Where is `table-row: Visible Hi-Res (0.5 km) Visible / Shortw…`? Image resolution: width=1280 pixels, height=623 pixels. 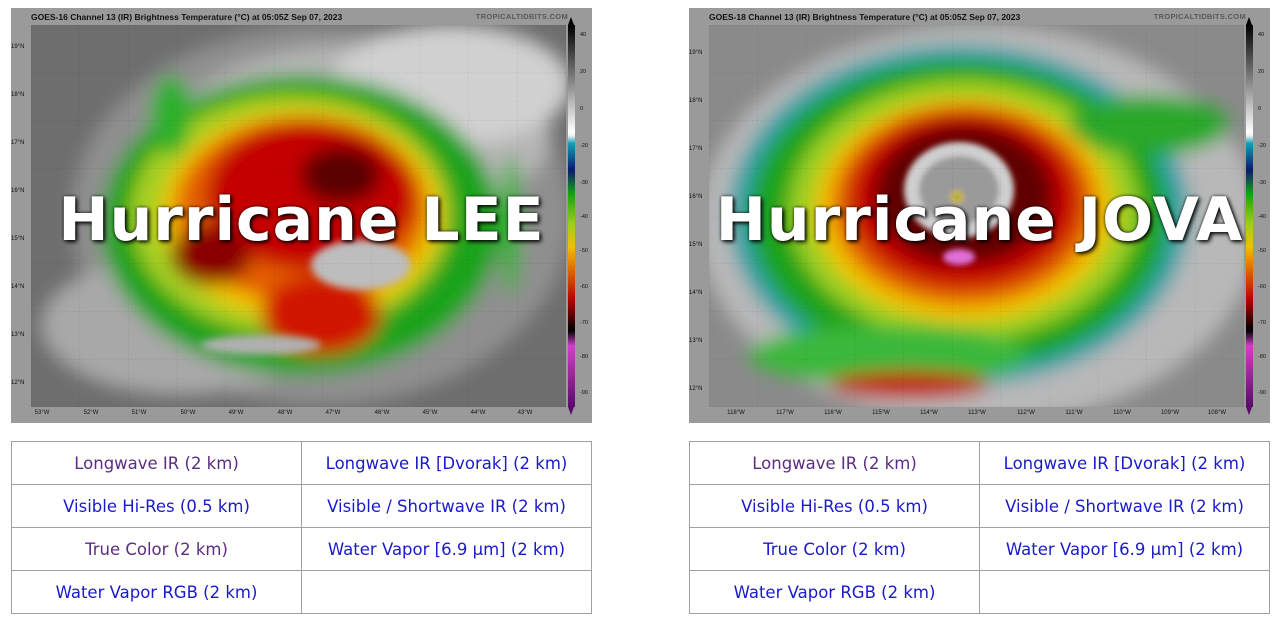
table-row: Visible Hi-Res (0.5 km) Visible / Shortw… is located at coordinates (301, 506).